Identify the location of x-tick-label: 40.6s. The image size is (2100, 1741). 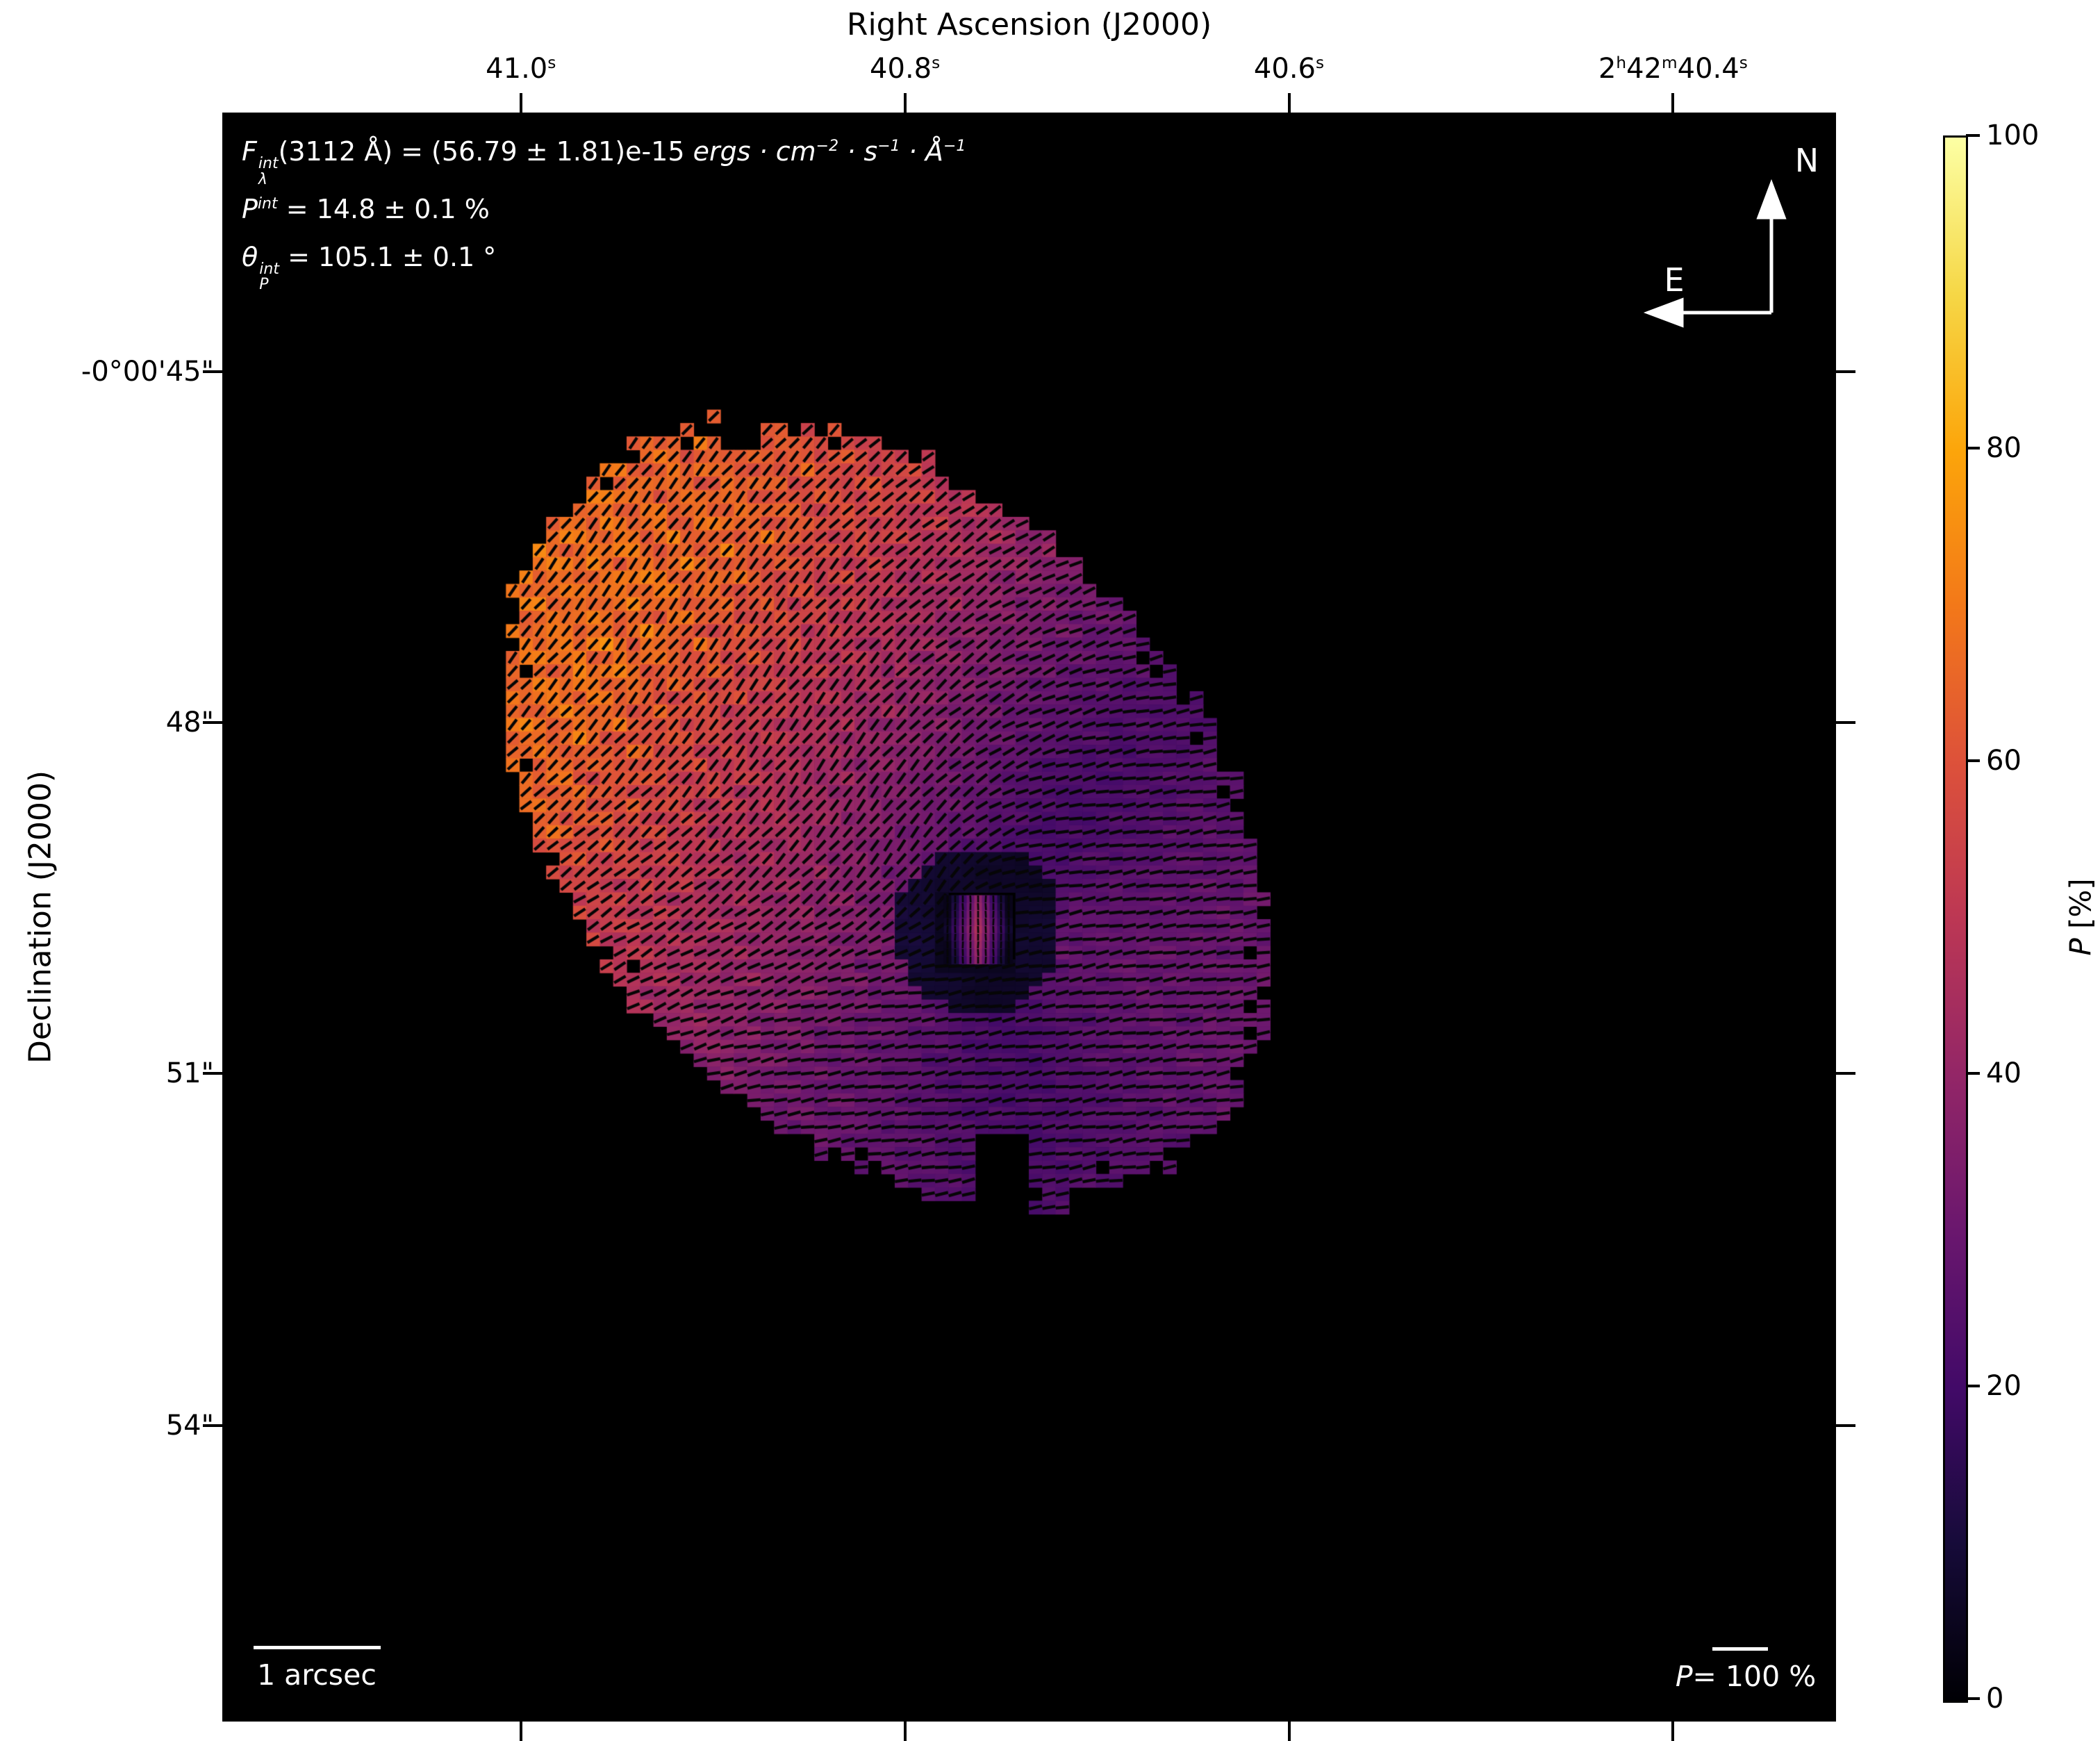
(1289, 69).